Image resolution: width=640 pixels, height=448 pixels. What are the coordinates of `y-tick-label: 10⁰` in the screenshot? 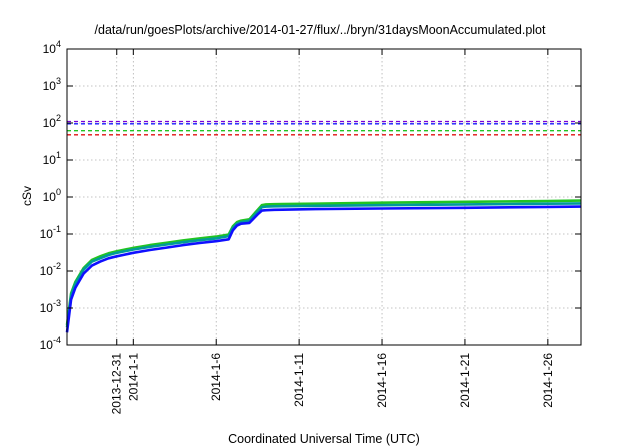 It's located at (52, 195).